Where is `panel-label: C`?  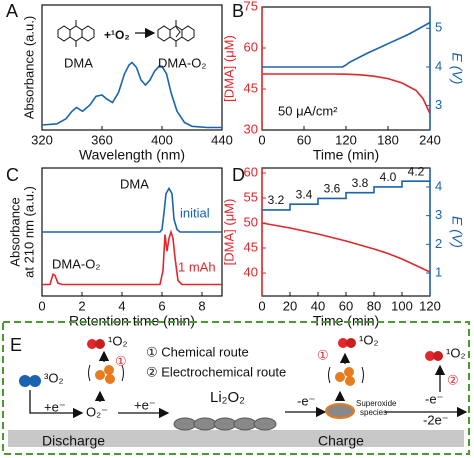
panel-label: C is located at coordinates (12, 175).